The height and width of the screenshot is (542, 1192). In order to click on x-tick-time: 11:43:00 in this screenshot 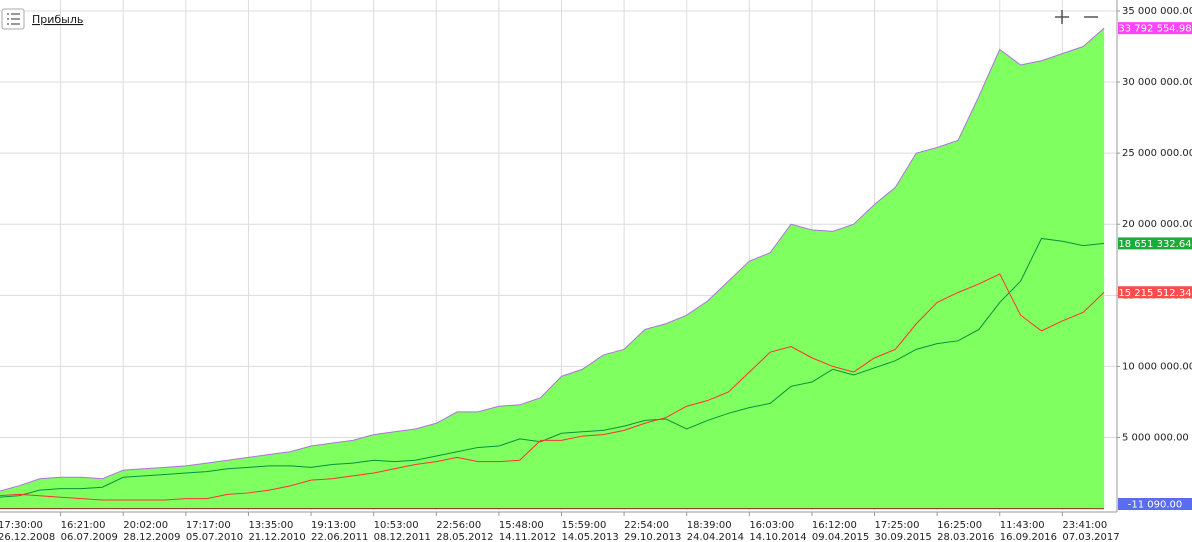, I will do `click(1022, 525)`.